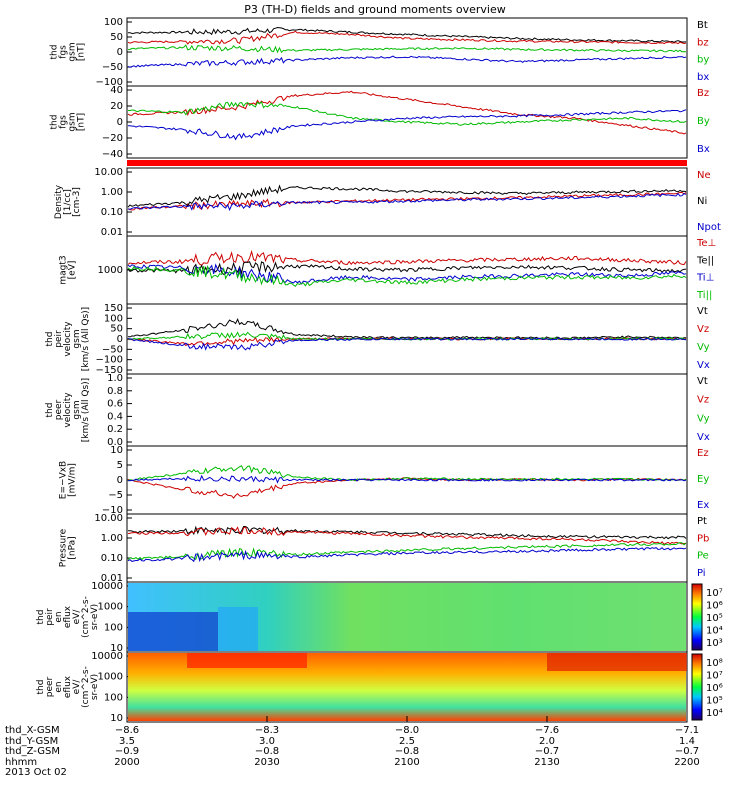 Image resolution: width=750 pixels, height=800 pixels. I want to click on spectrogram-lowflux-region, so click(173, 631).